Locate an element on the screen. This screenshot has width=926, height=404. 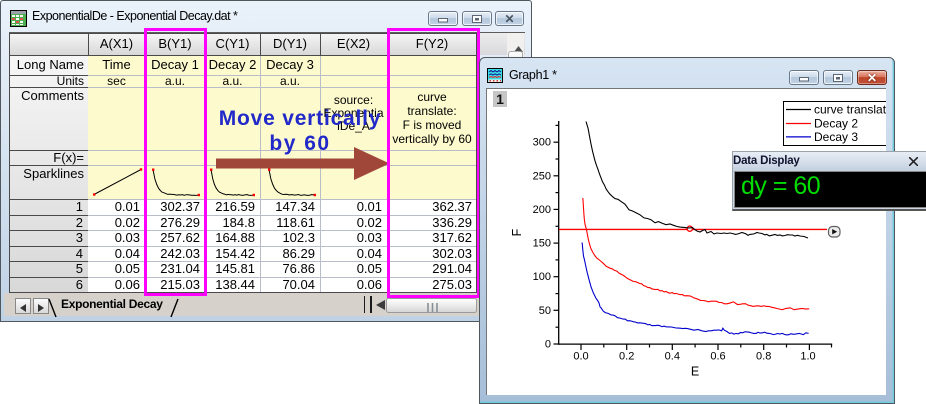
svg-text: 0 is located at coordinates (548, 345).